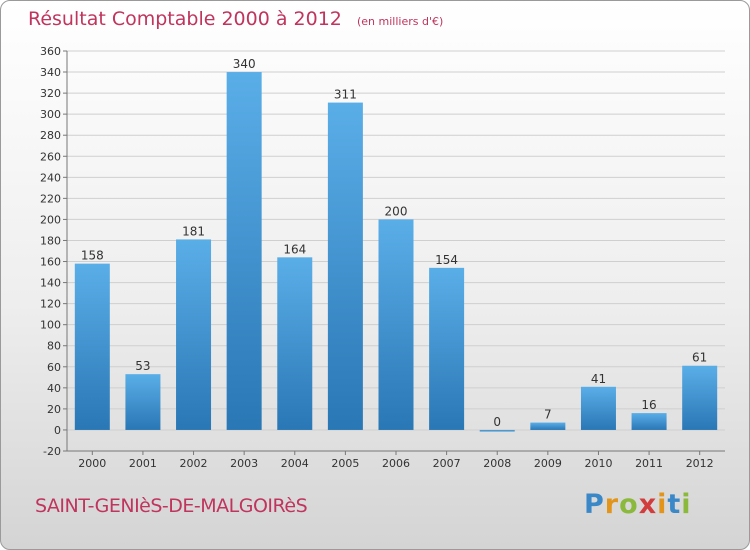 This screenshot has height=550, width=750. I want to click on y-tick-label: 180, so click(50, 240).